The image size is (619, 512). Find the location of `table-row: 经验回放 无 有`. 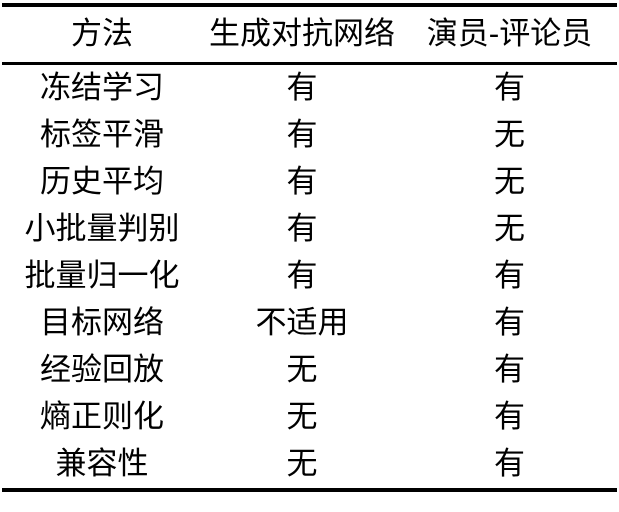

table-row: 经验回放 无 有 is located at coordinates (309, 370).